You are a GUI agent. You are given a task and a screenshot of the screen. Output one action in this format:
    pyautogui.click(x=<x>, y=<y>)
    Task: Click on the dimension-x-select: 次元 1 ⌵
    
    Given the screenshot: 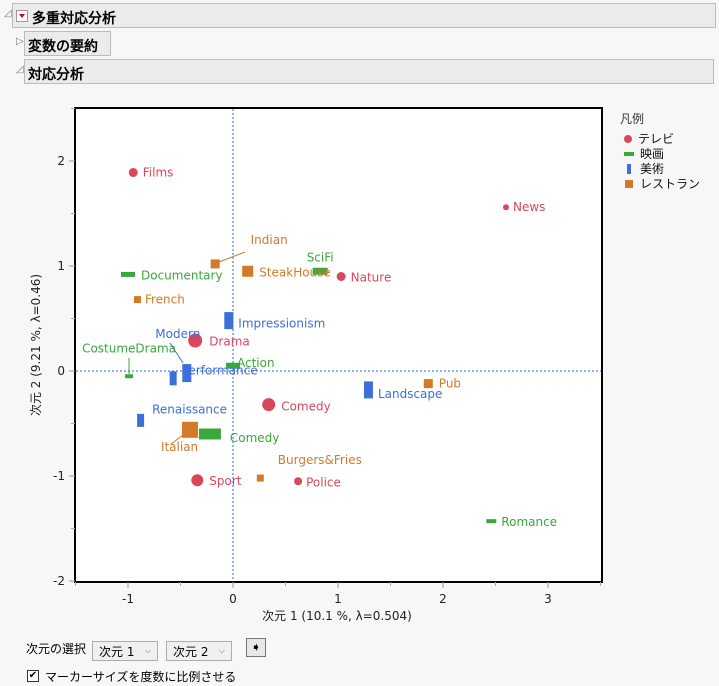 What is the action you would take?
    pyautogui.click(x=125, y=651)
    